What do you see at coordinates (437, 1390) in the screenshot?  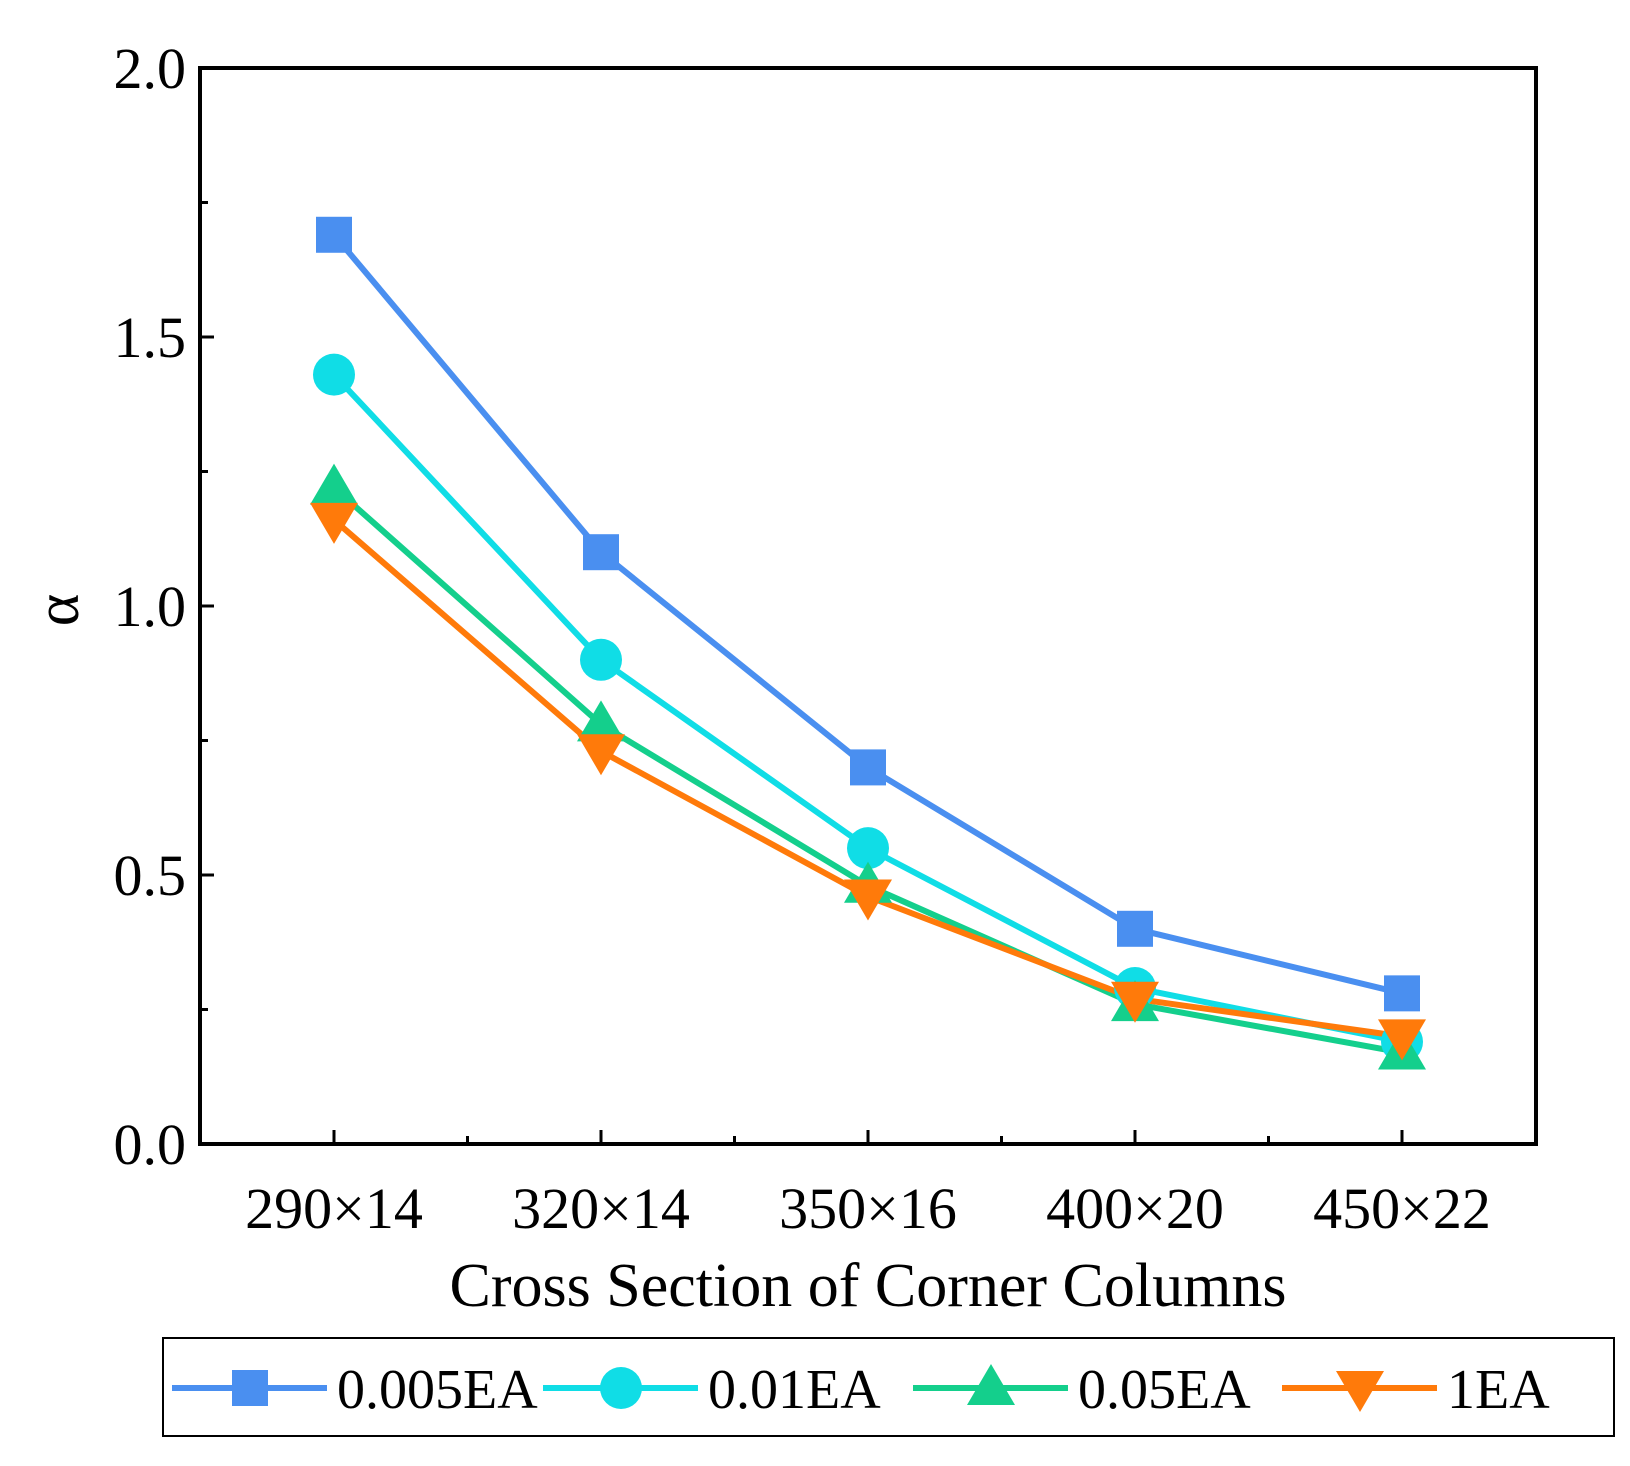 I see `legend-label: 0.005EA` at bounding box center [437, 1390].